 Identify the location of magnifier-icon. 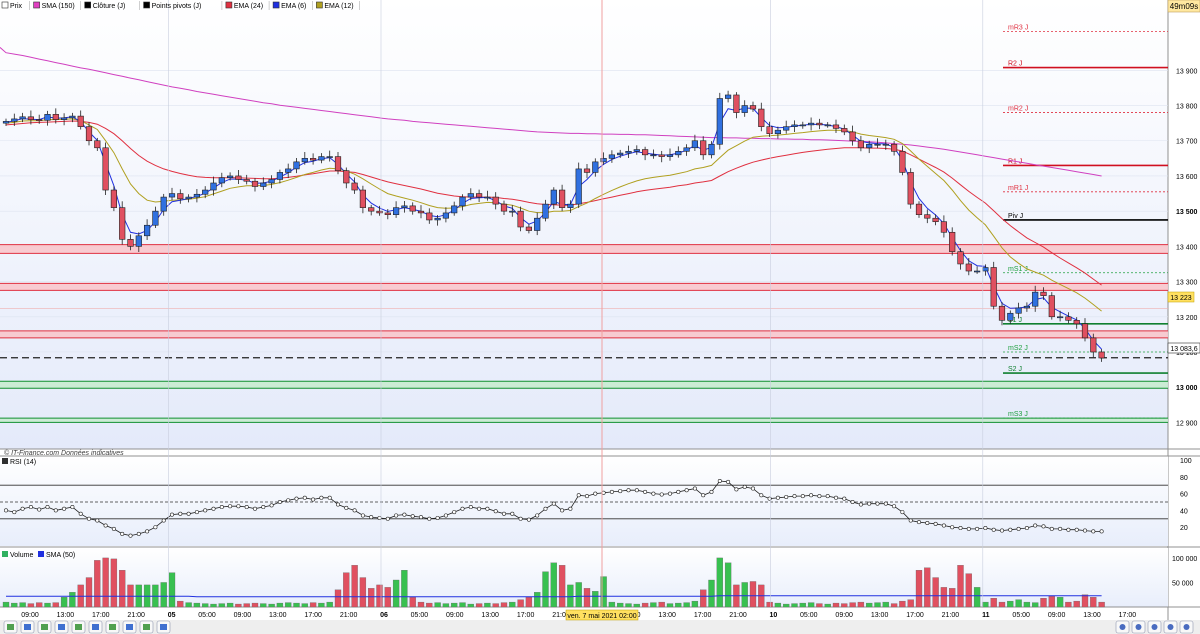
(1138, 627).